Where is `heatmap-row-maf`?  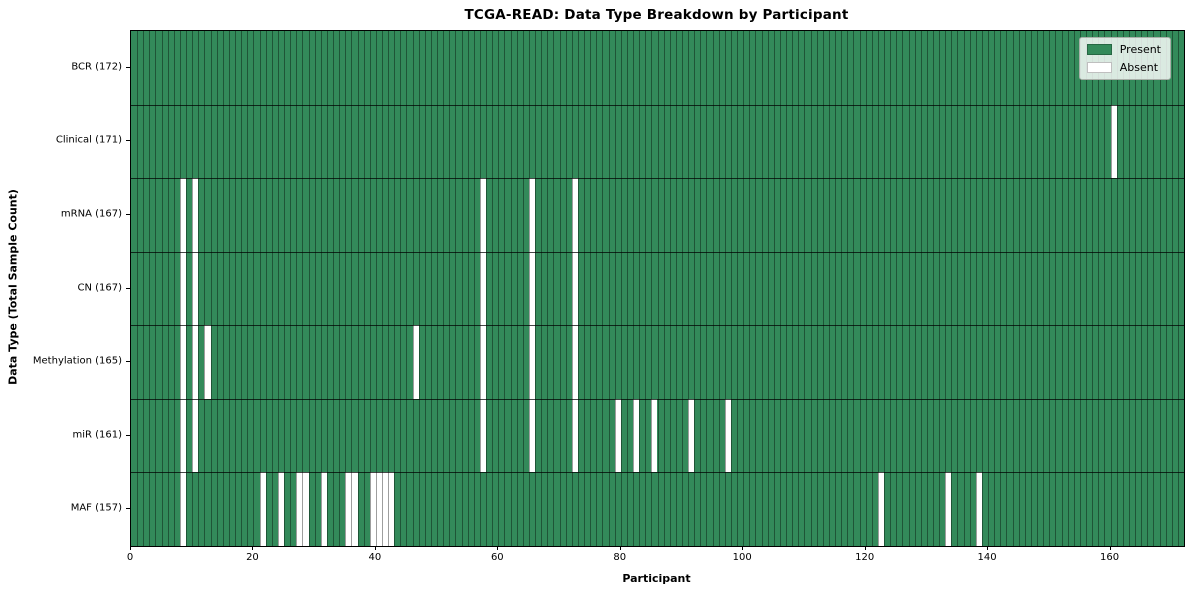
heatmap-row-maf is located at coordinates (657, 509).